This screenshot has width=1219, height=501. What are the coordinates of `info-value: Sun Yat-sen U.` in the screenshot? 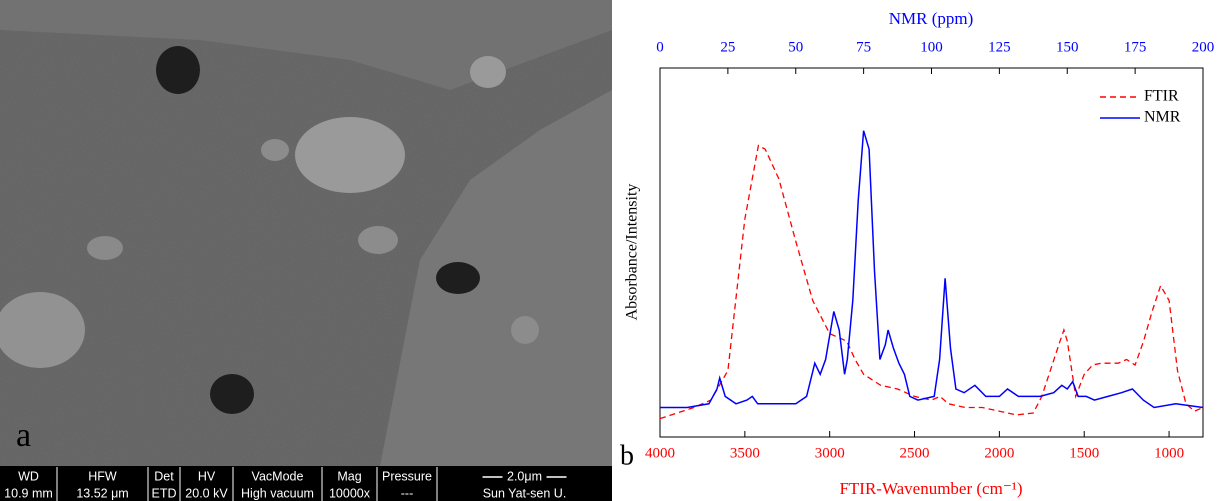 It's located at (525, 493).